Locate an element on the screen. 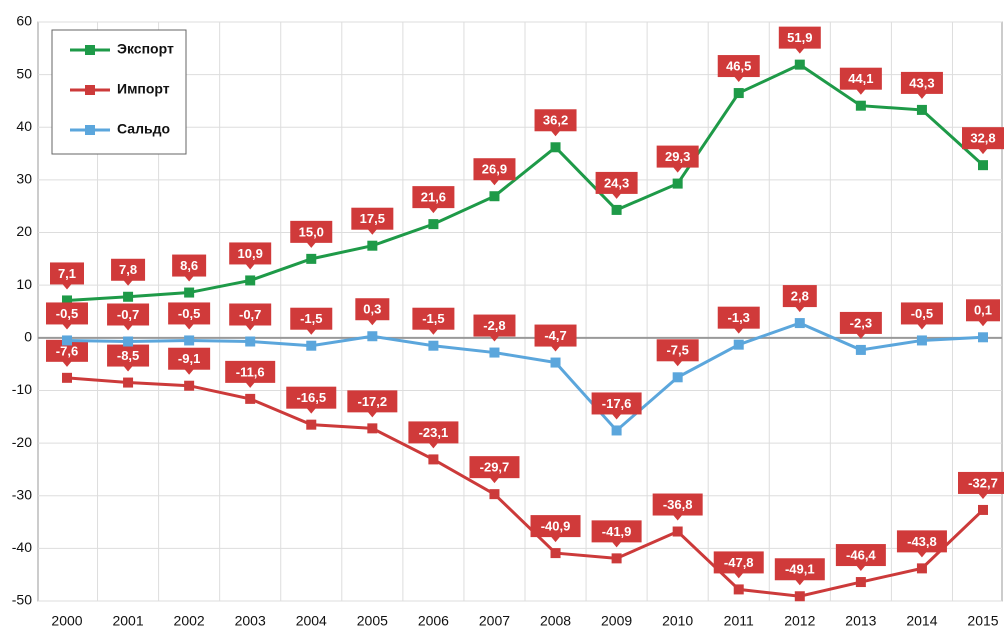  data-label: -1,3 is located at coordinates (739, 317).